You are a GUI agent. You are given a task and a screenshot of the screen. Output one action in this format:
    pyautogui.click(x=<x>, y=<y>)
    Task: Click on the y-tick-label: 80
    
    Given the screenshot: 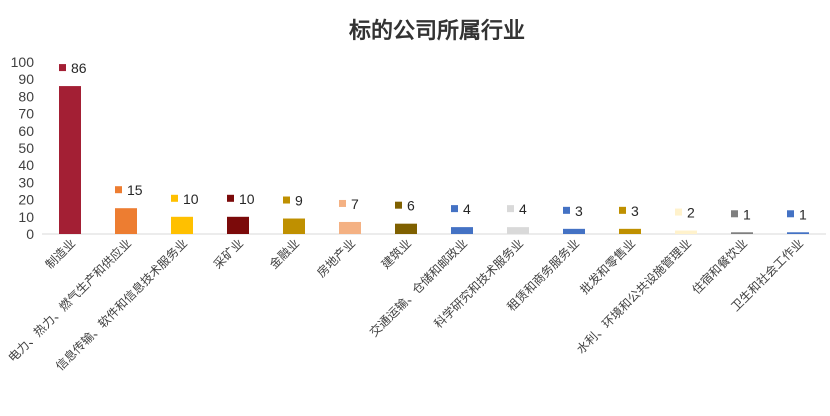 What is the action you would take?
    pyautogui.click(x=26, y=96)
    